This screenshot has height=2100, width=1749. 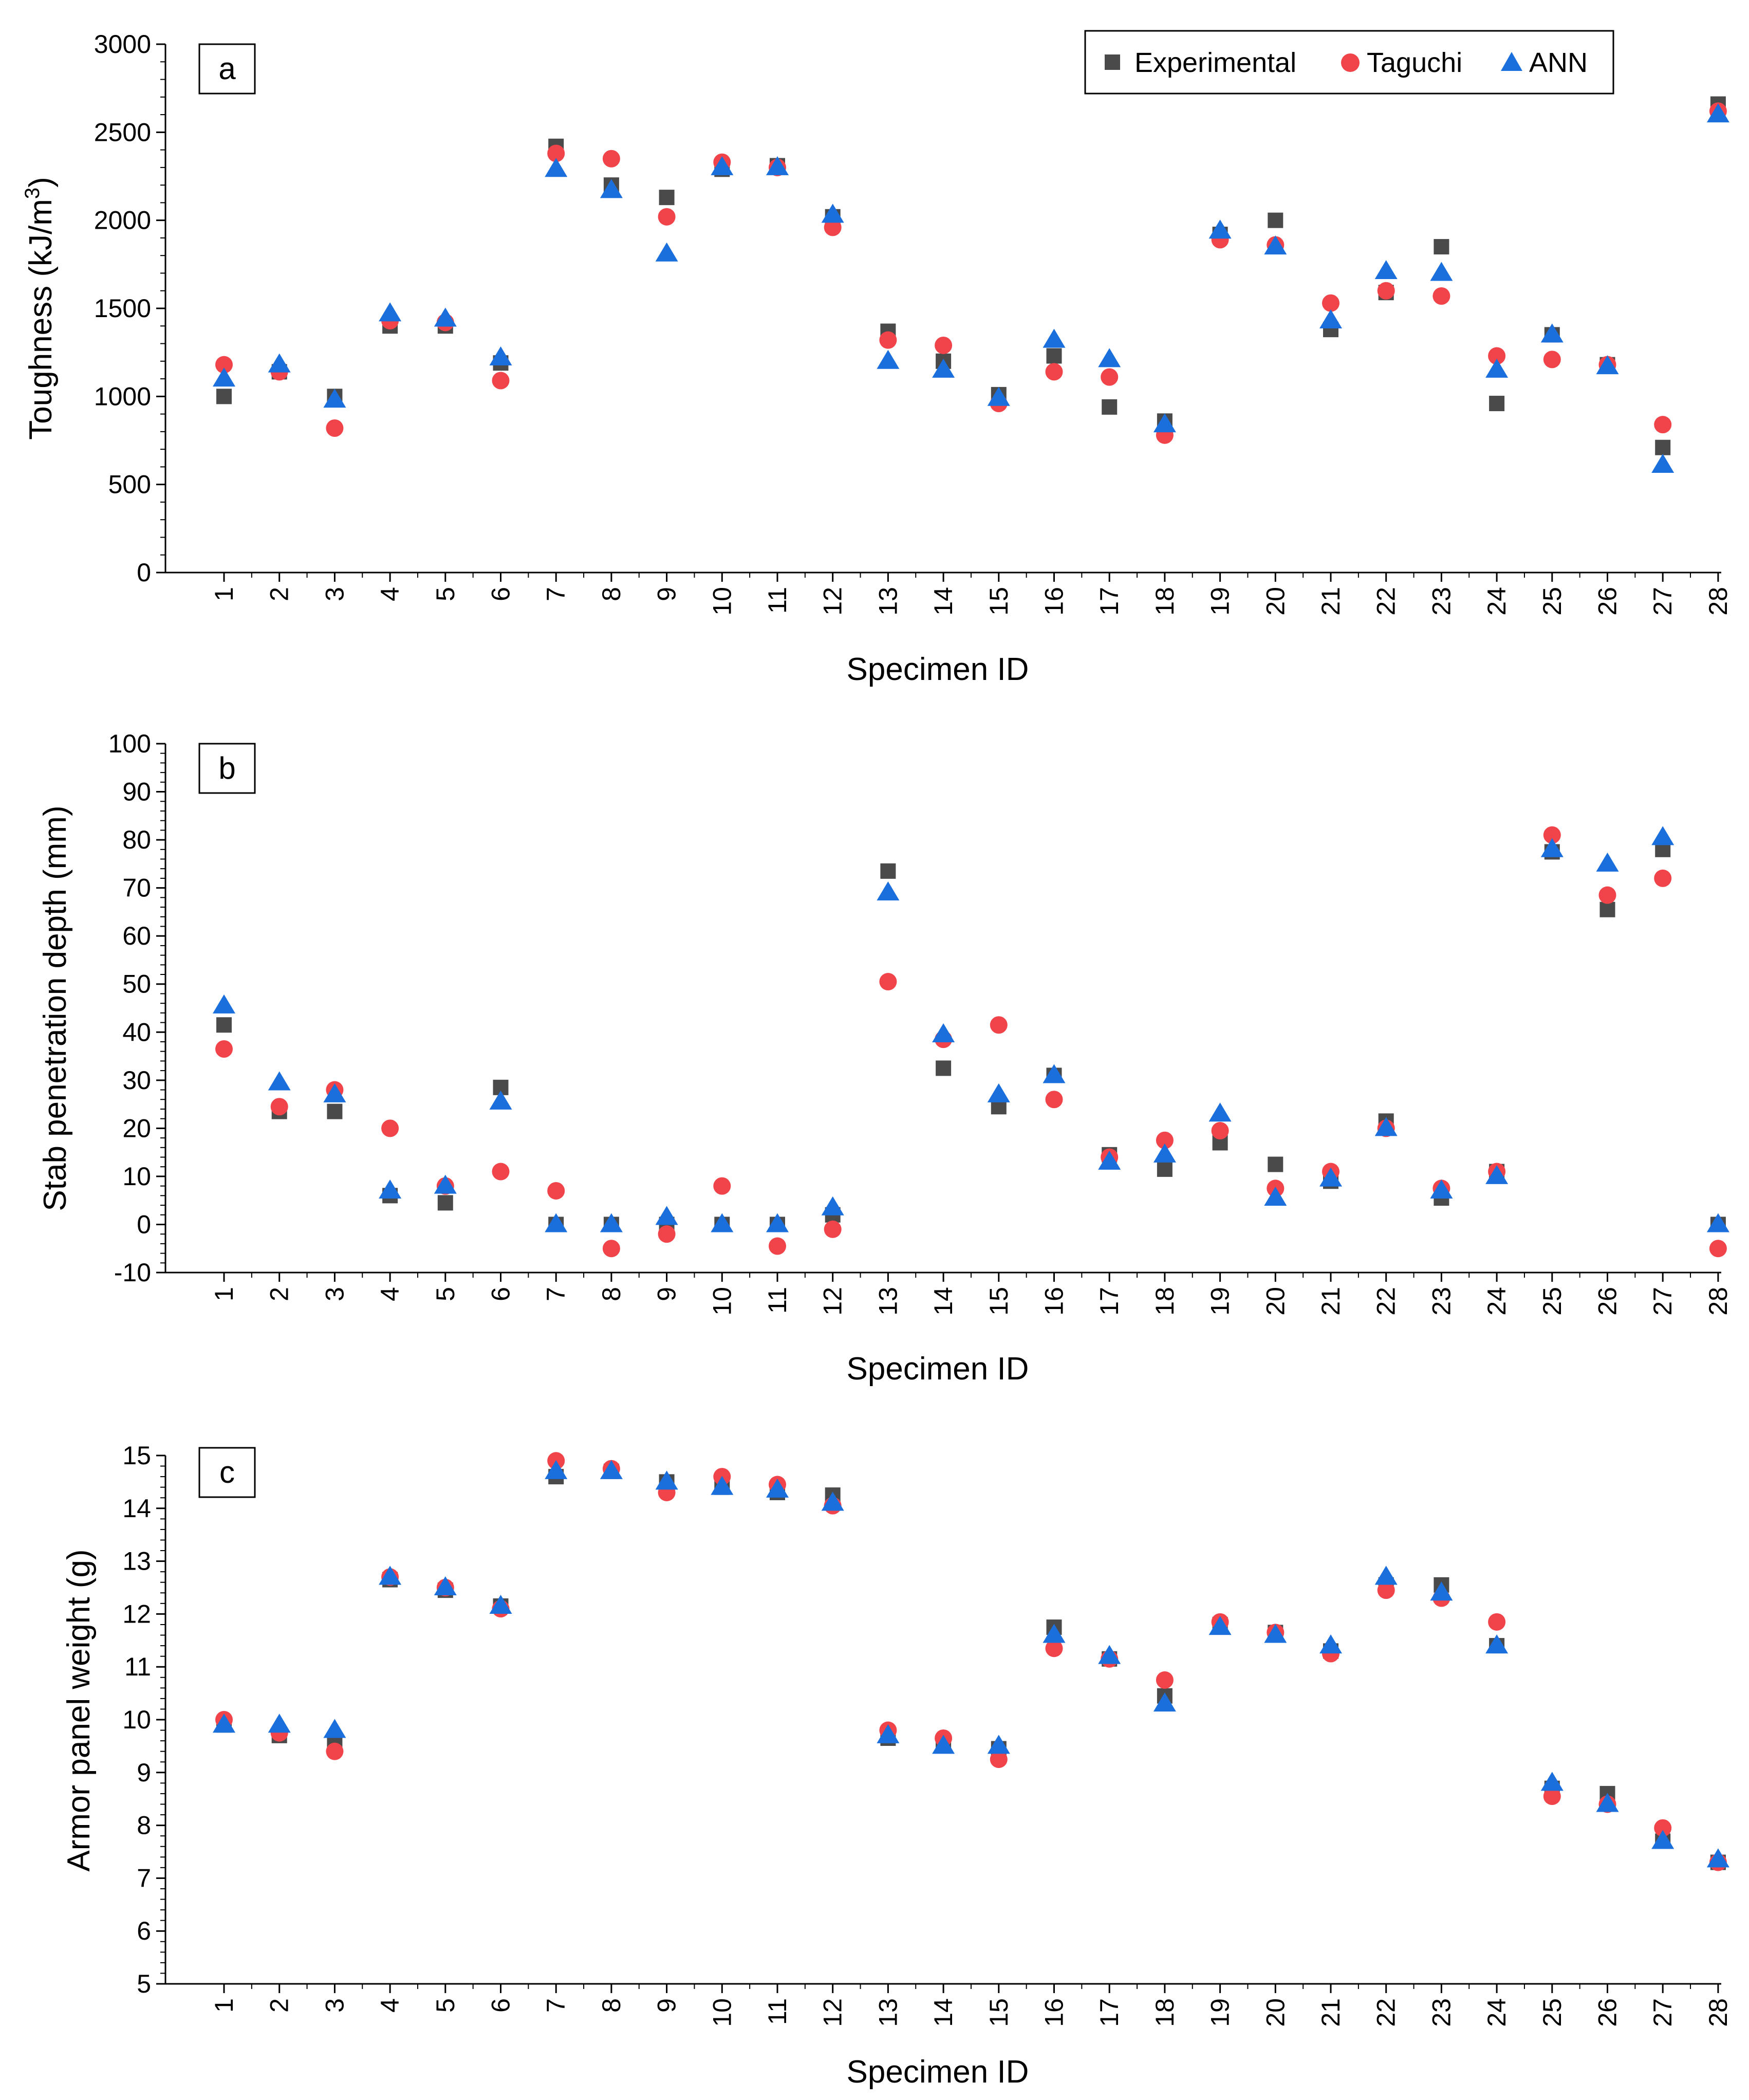 I want to click on y-tick-label: 2500, so click(x=122, y=132).